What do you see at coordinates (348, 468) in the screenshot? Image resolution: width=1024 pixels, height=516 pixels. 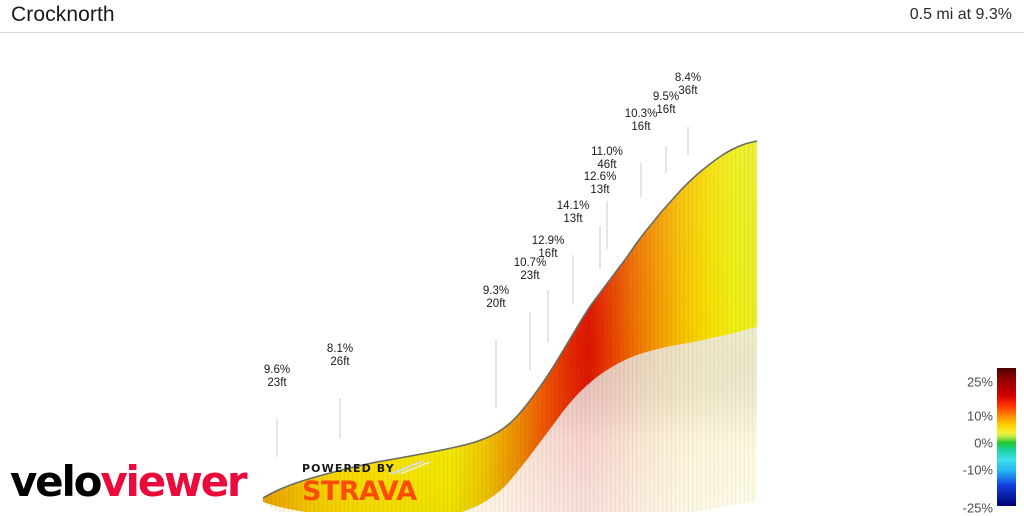 I see `powered-by-label: POWERED BY` at bounding box center [348, 468].